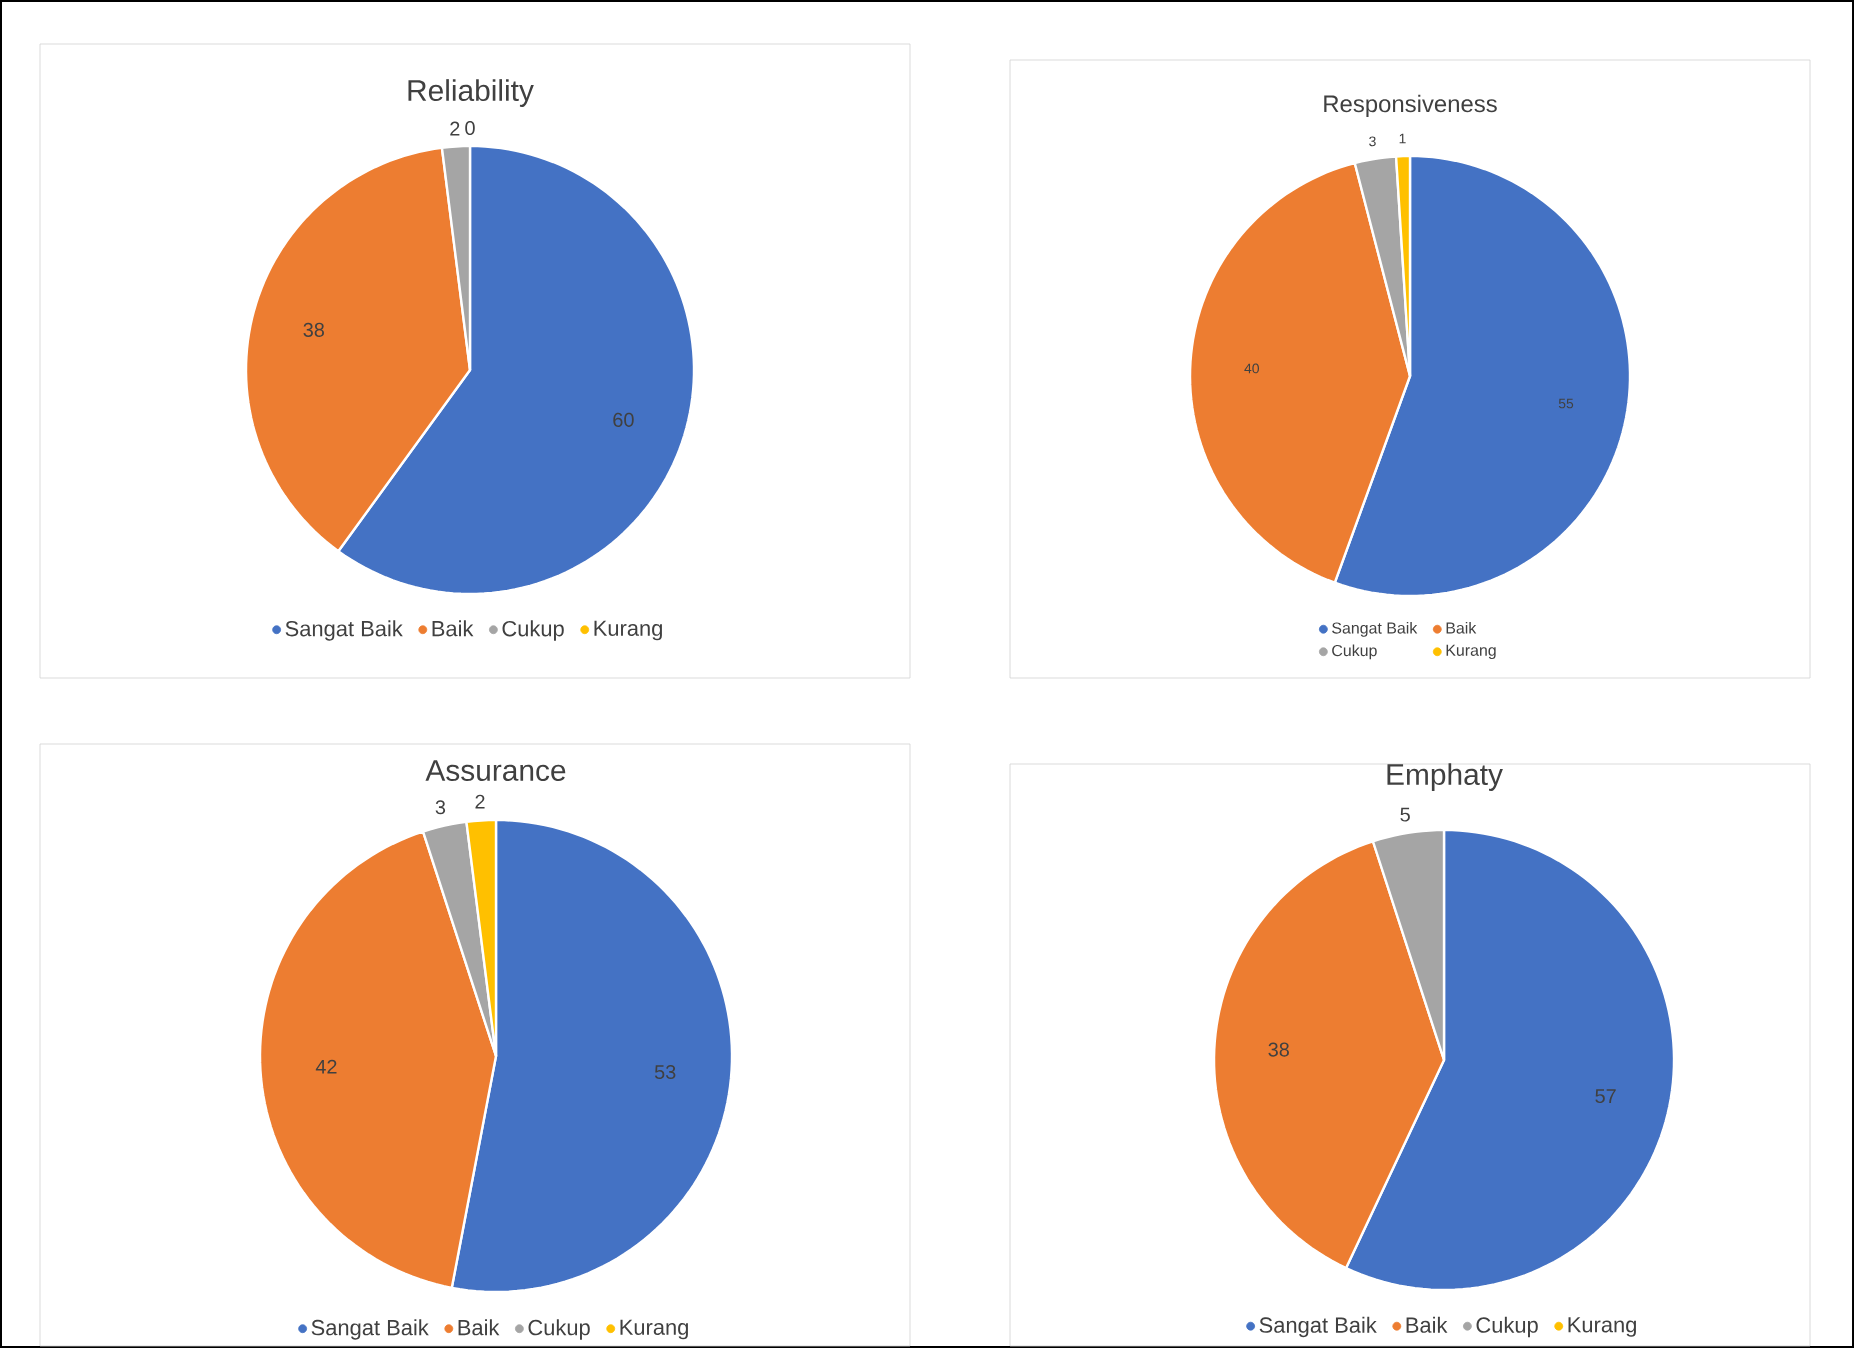 The height and width of the screenshot is (1348, 1854). Describe the element at coordinates (1410, 105) in the screenshot. I see `chart-title: Responsiveness` at that location.